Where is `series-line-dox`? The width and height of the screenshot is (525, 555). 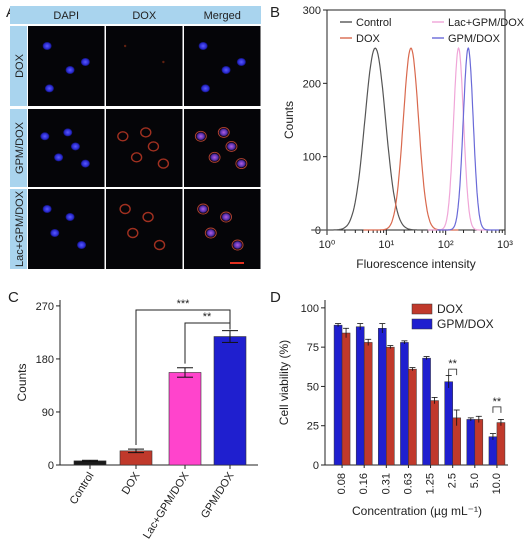 series-line-dox is located at coordinates (411, 139).